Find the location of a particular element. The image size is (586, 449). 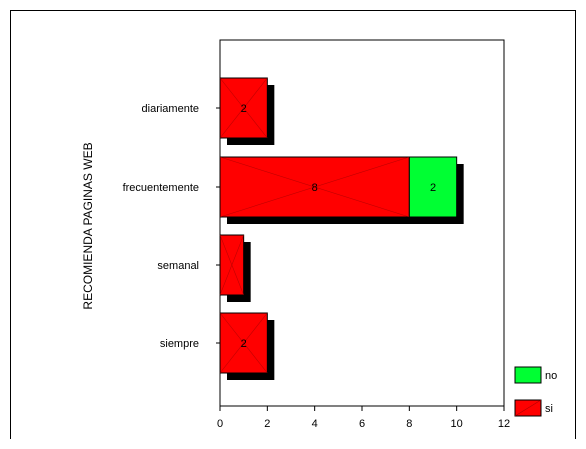

x-tick-label: 8 is located at coordinates (409, 424).